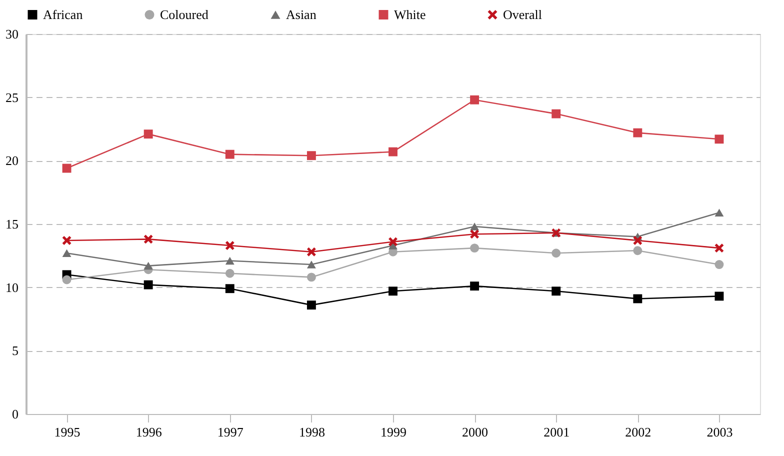  Describe the element at coordinates (12, 160) in the screenshot. I see `y-tick-label: 20` at that location.